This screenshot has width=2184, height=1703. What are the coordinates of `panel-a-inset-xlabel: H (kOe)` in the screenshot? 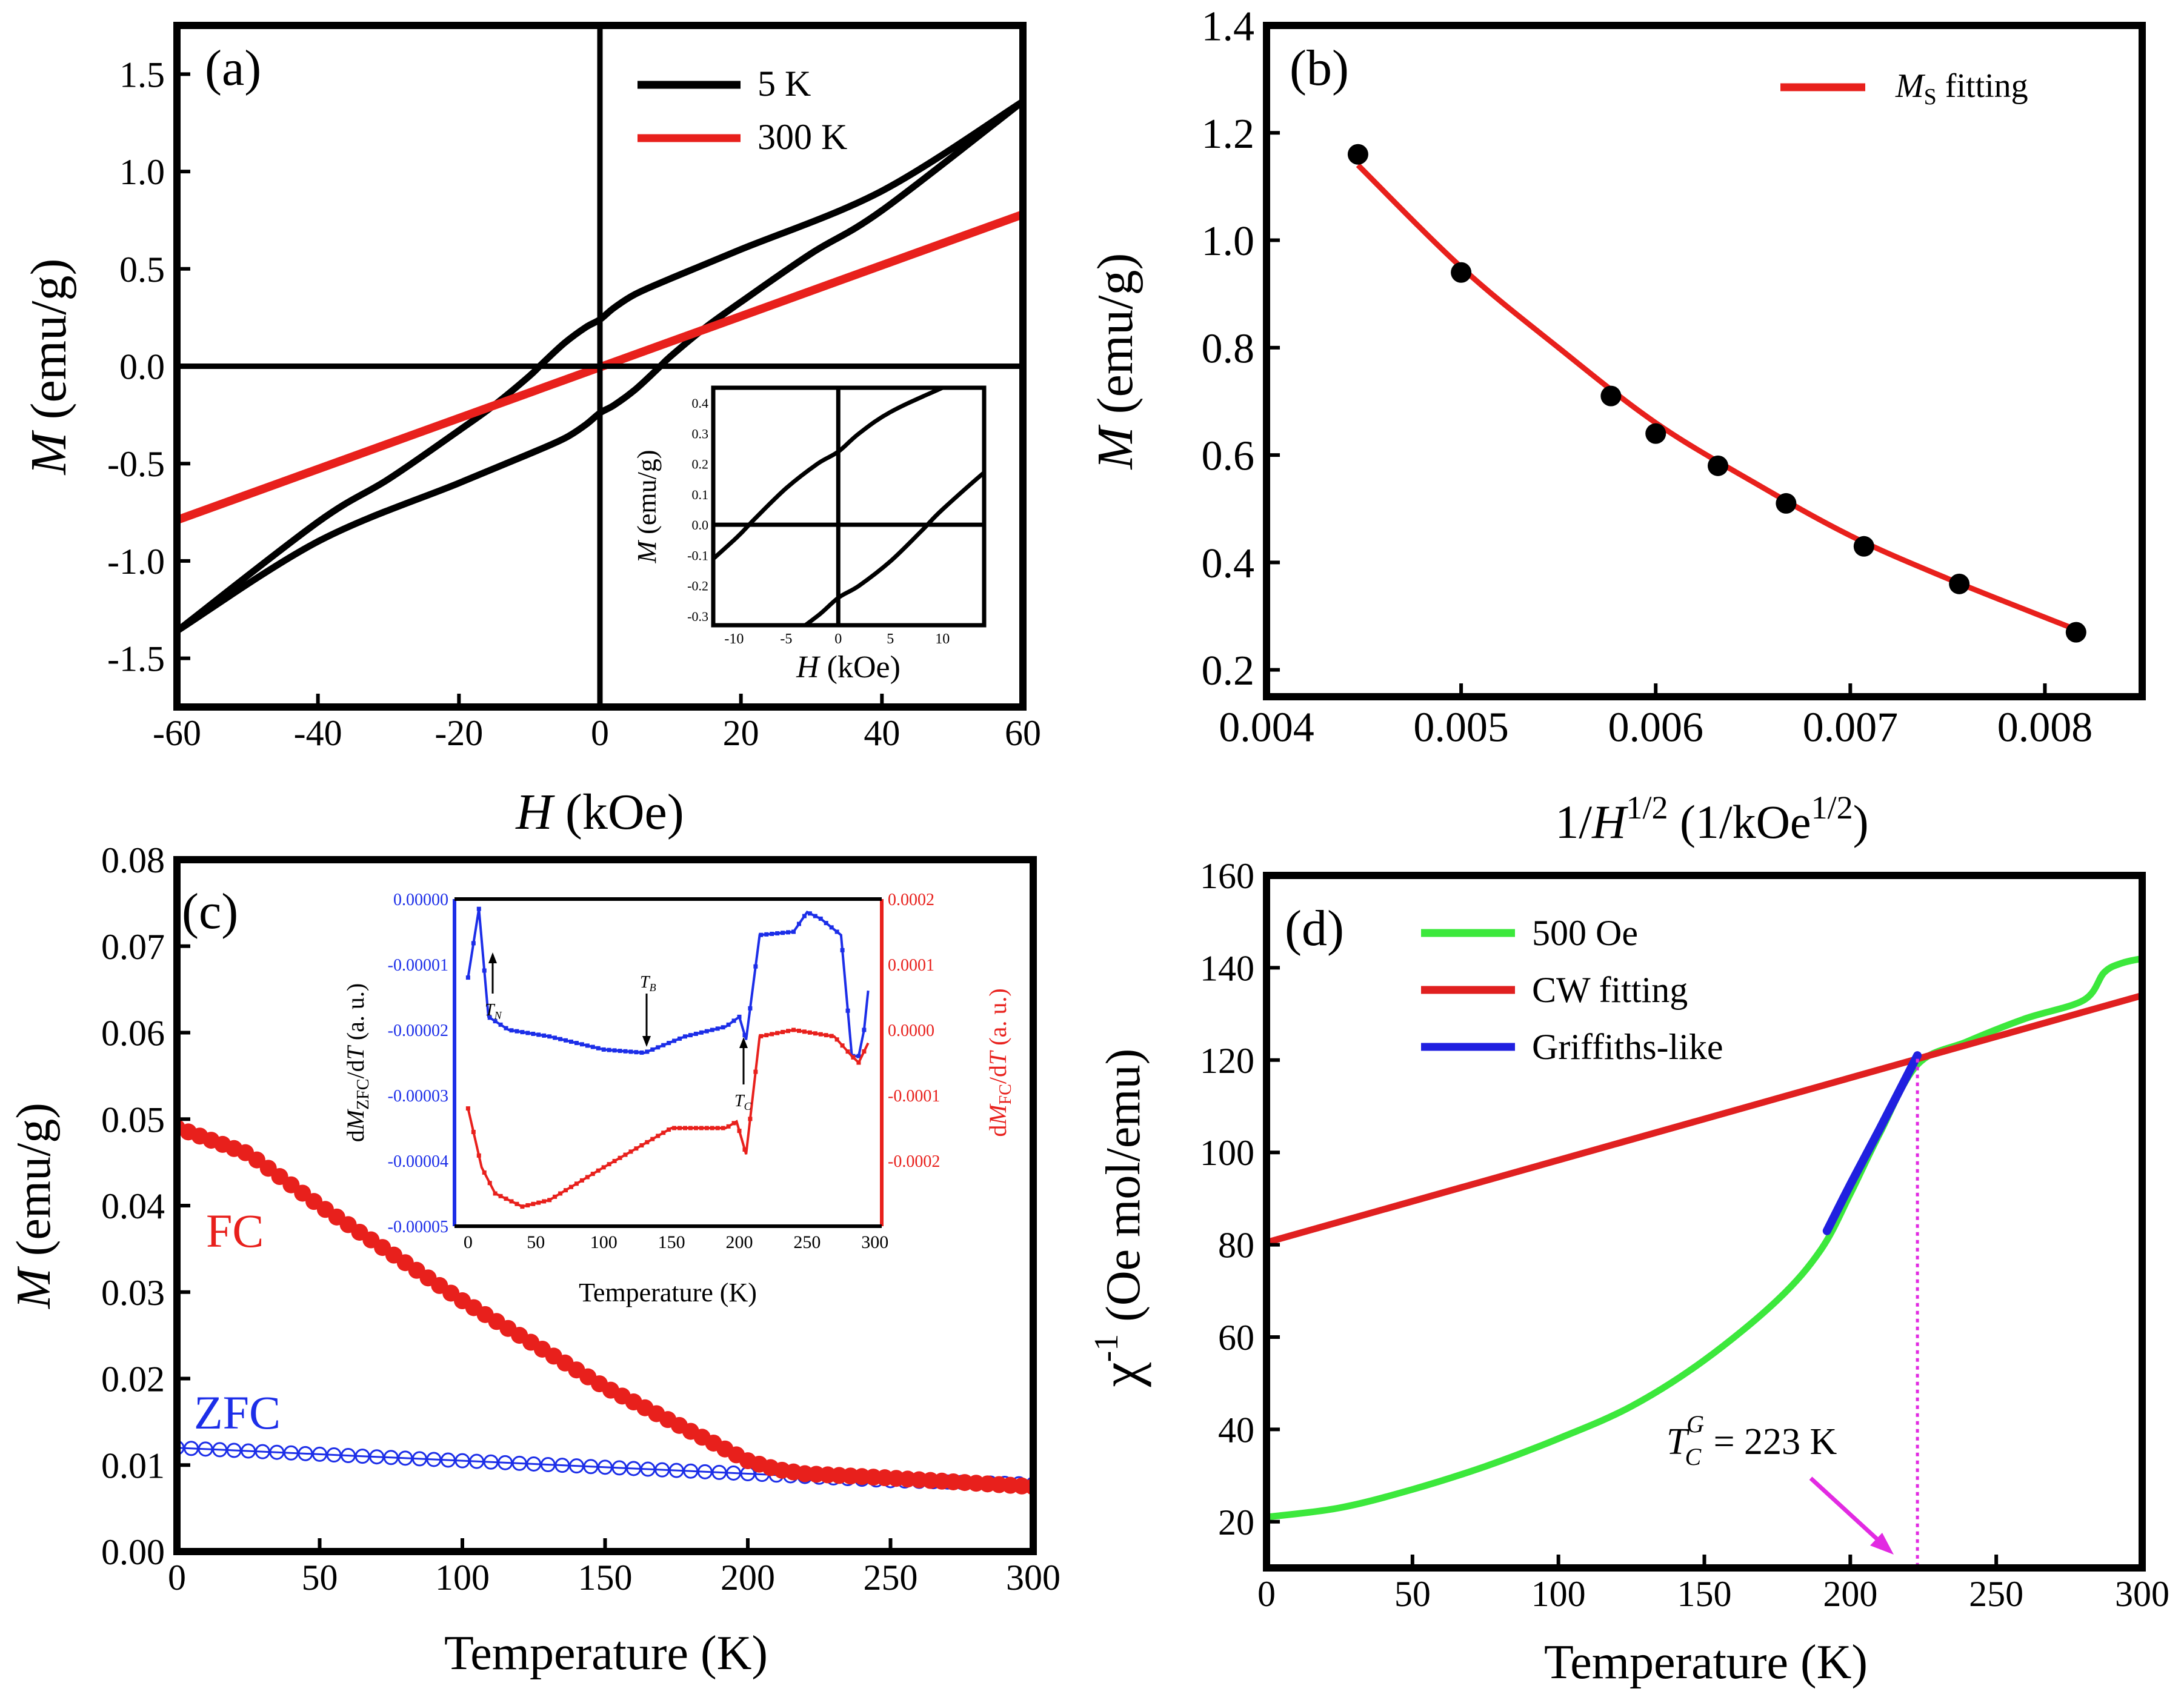 It's located at (848, 667).